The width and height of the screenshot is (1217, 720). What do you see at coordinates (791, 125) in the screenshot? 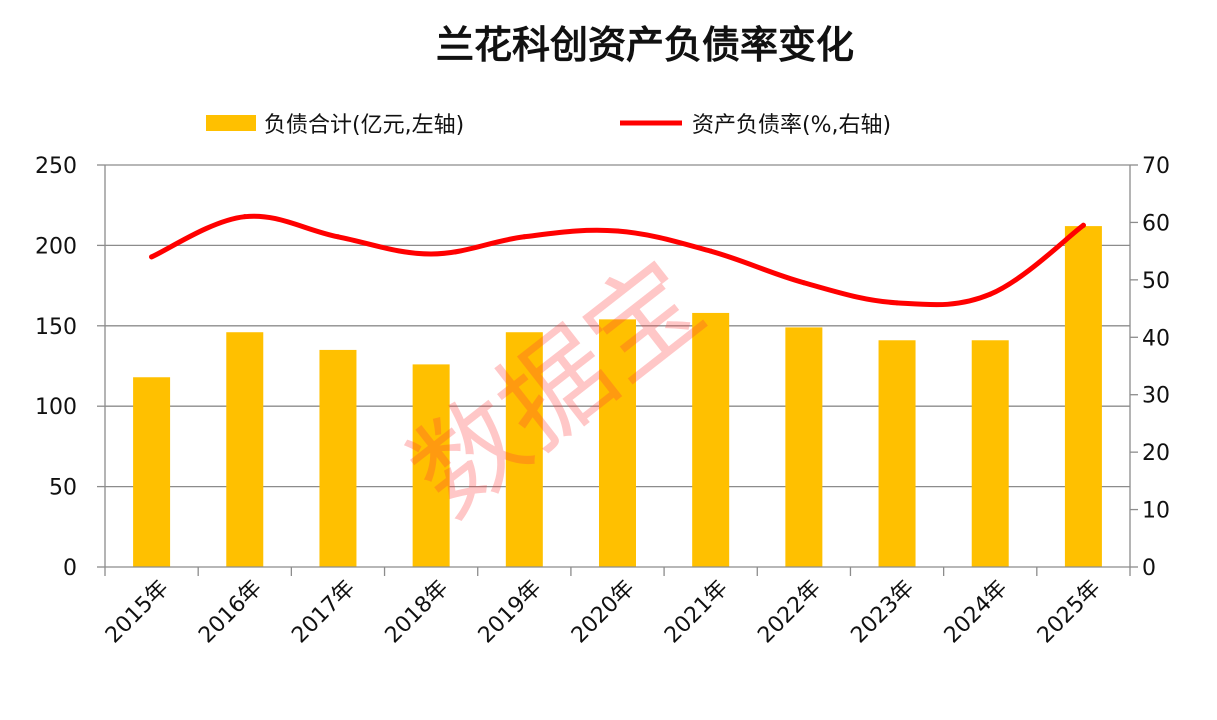
I see `legend-line-label: 资产负债率(%,右轴)` at bounding box center [791, 125].